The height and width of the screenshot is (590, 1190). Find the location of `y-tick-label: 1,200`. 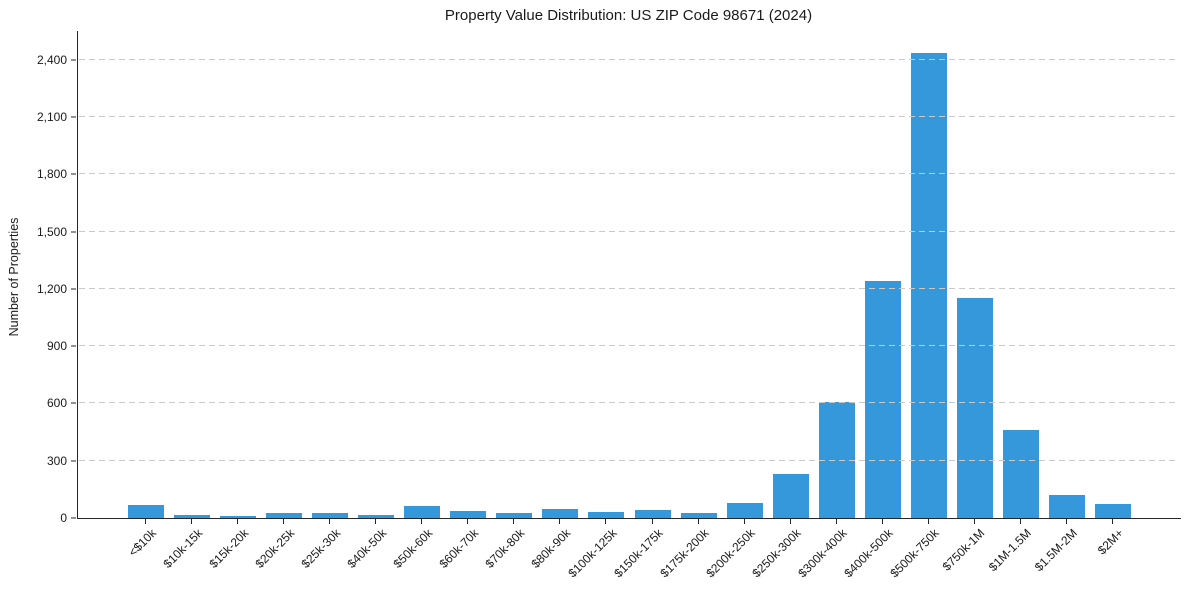

y-tick-label: 1,200 is located at coordinates (51, 288).